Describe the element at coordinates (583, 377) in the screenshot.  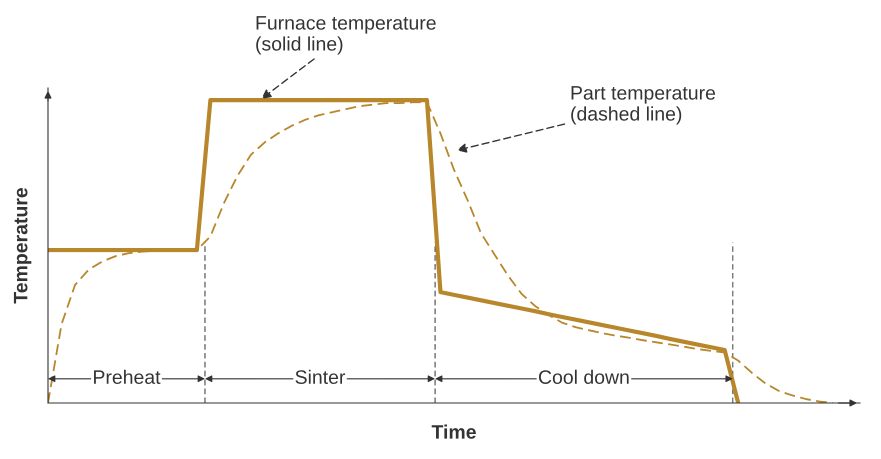
I see `annotation: Cool down` at that location.